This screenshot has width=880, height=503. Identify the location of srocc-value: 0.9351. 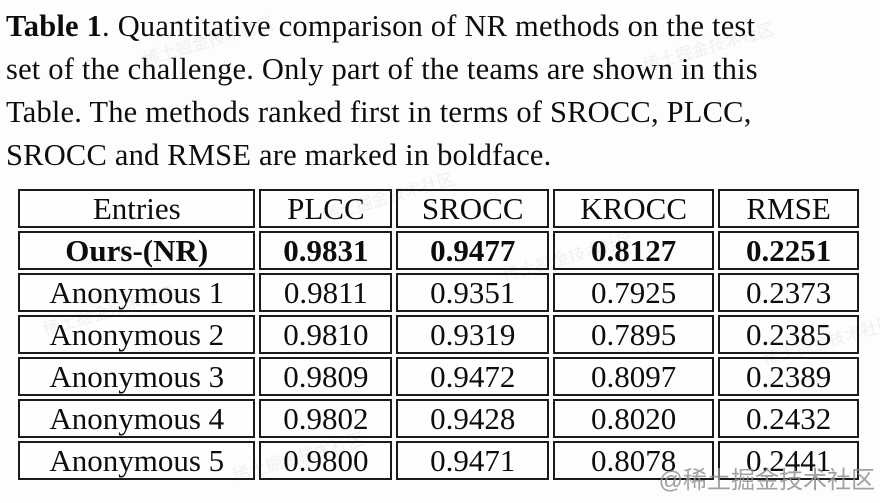
(473, 292).